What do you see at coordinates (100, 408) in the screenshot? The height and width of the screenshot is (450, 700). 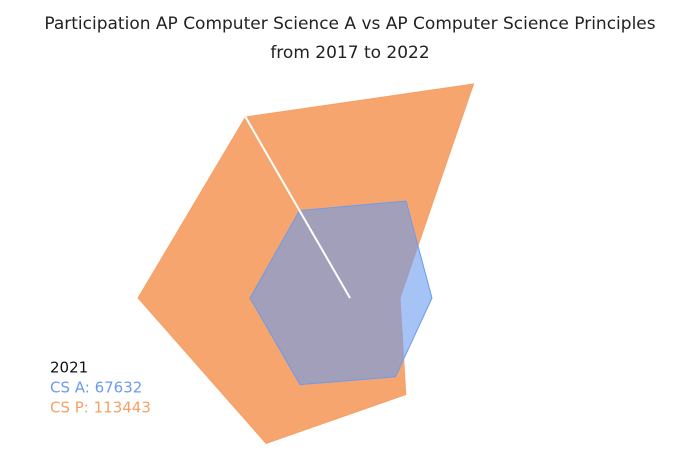 I see `hover-label: CS P: 113443` at bounding box center [100, 408].